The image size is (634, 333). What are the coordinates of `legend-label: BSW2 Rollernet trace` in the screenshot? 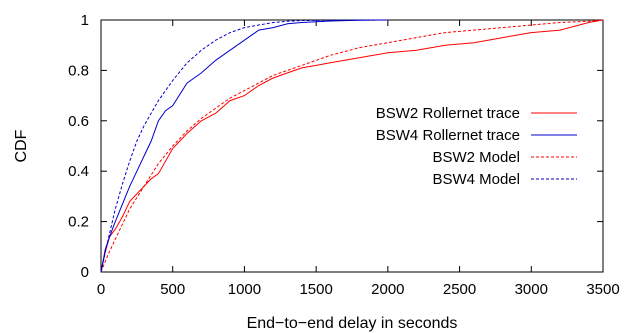 It's located at (448, 113).